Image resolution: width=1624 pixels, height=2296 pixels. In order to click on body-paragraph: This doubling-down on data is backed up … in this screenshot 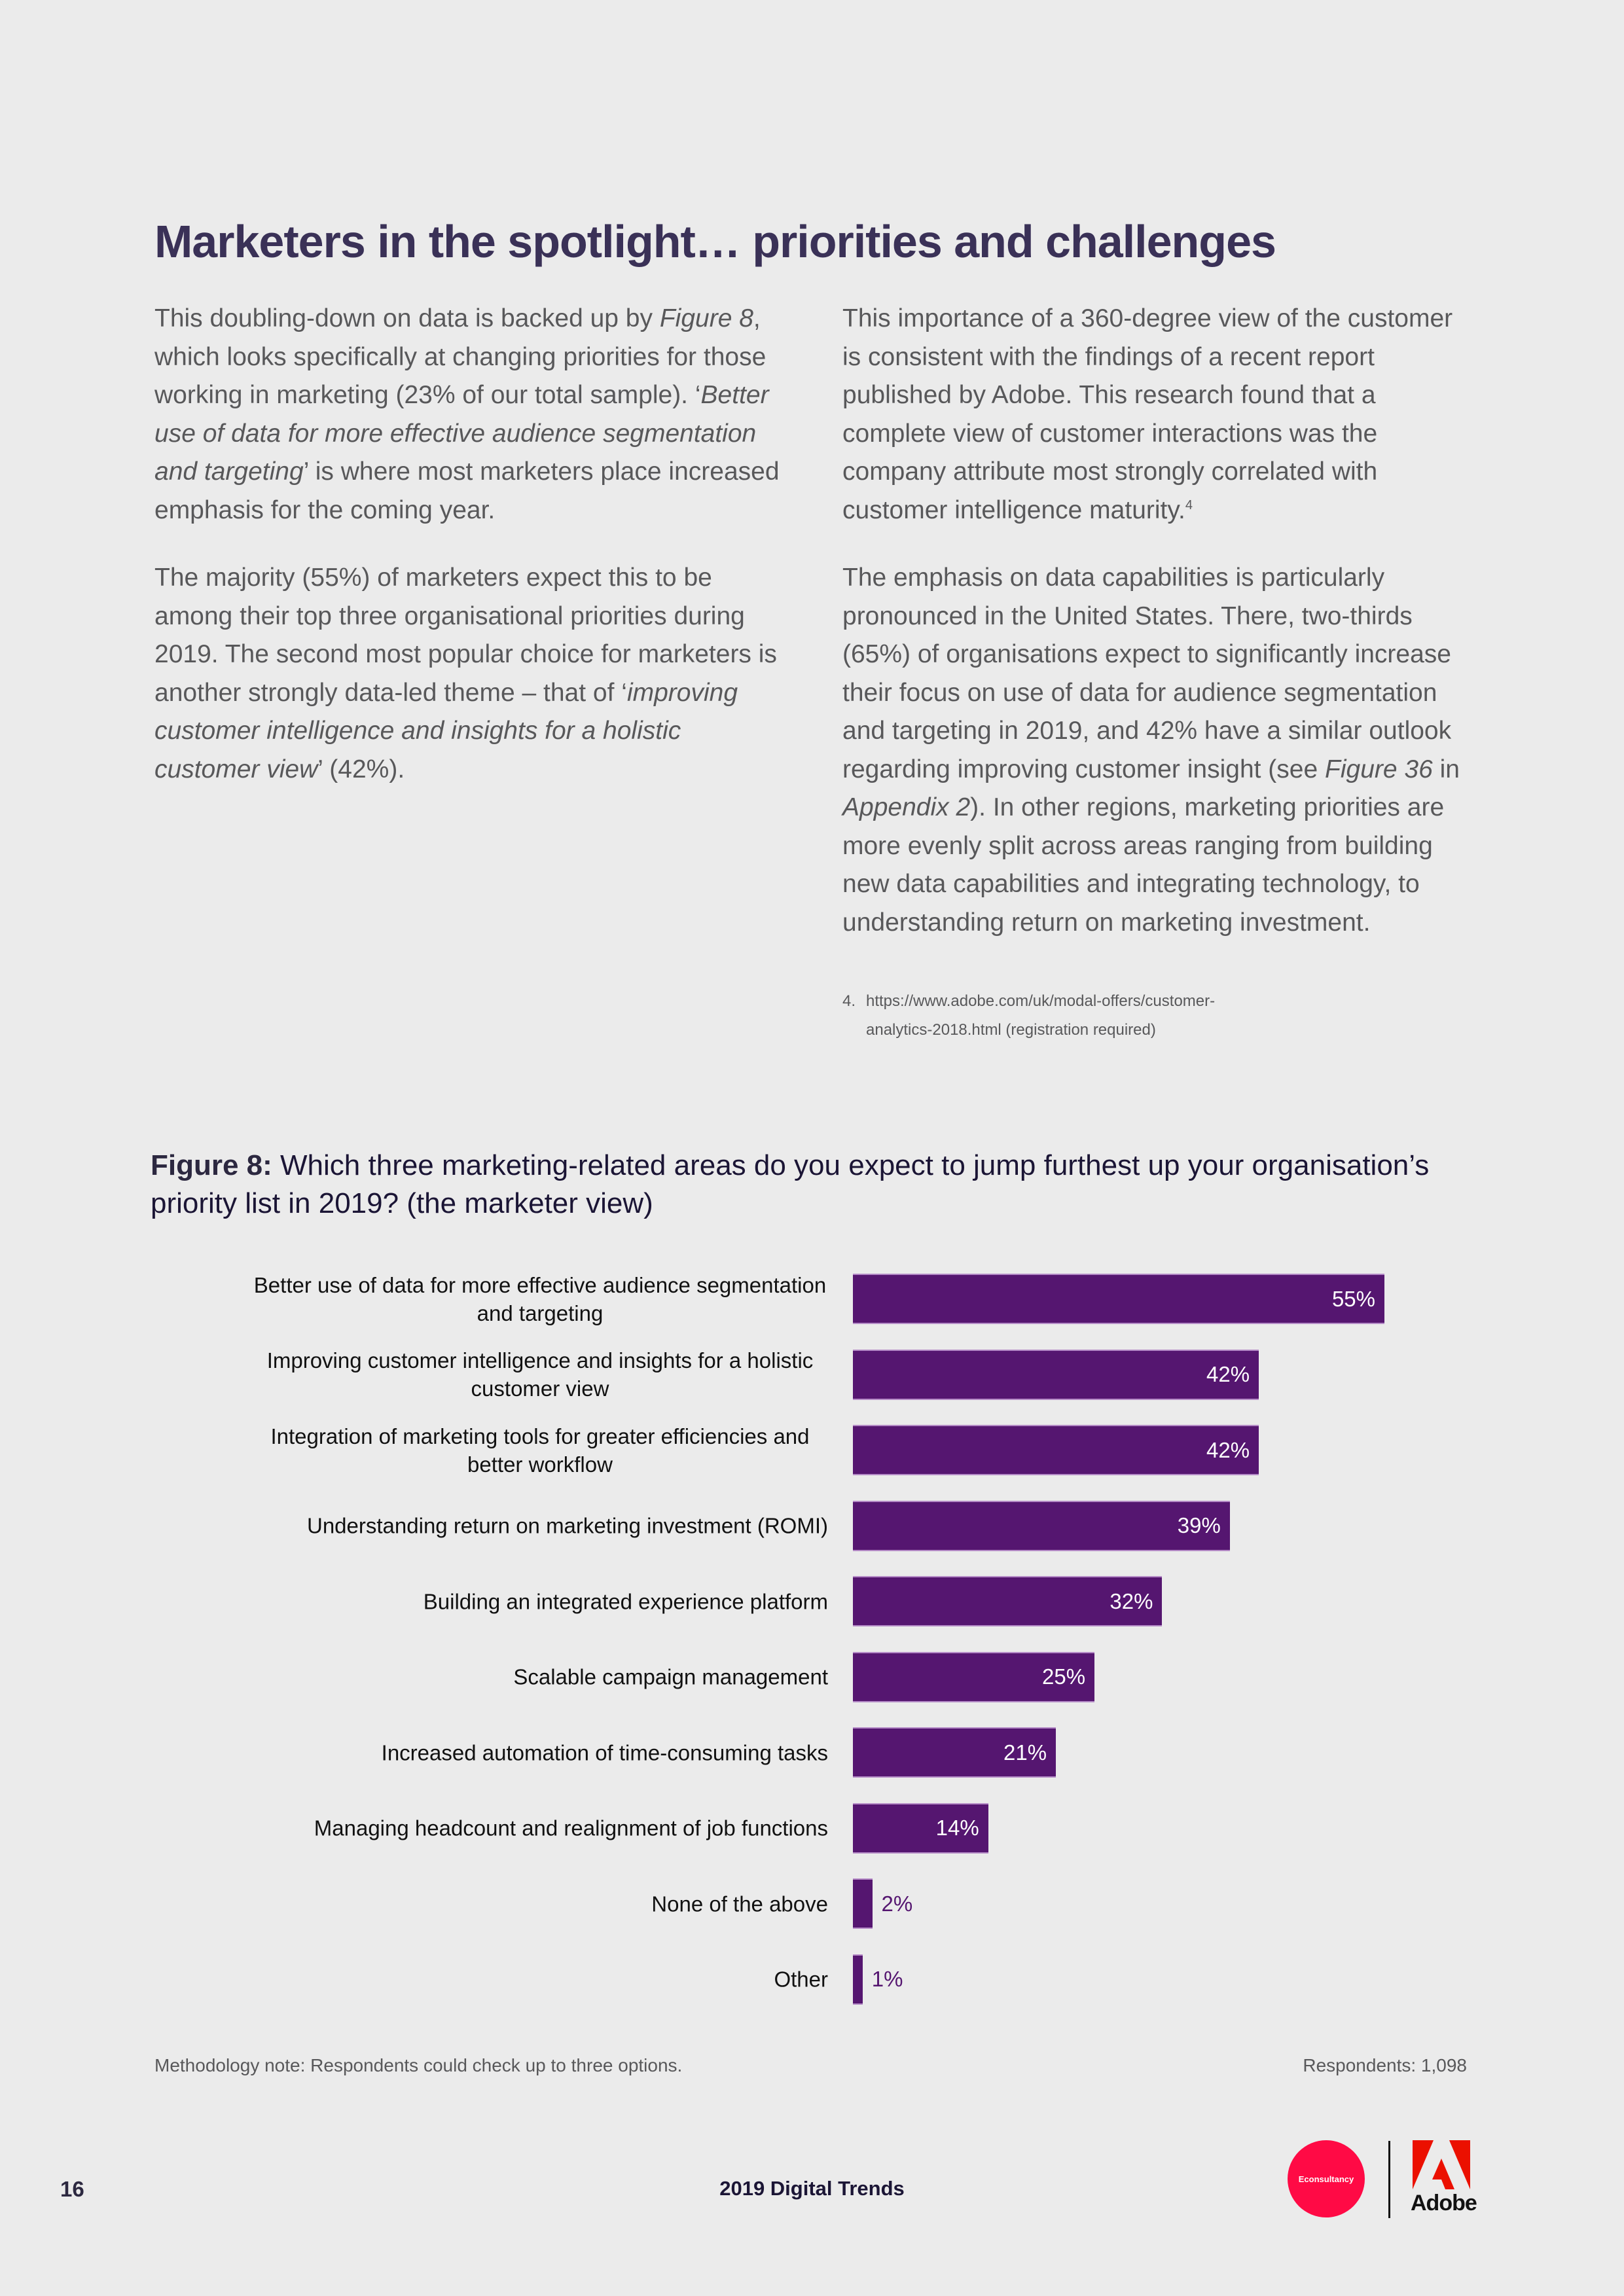, I will do `click(468, 414)`.